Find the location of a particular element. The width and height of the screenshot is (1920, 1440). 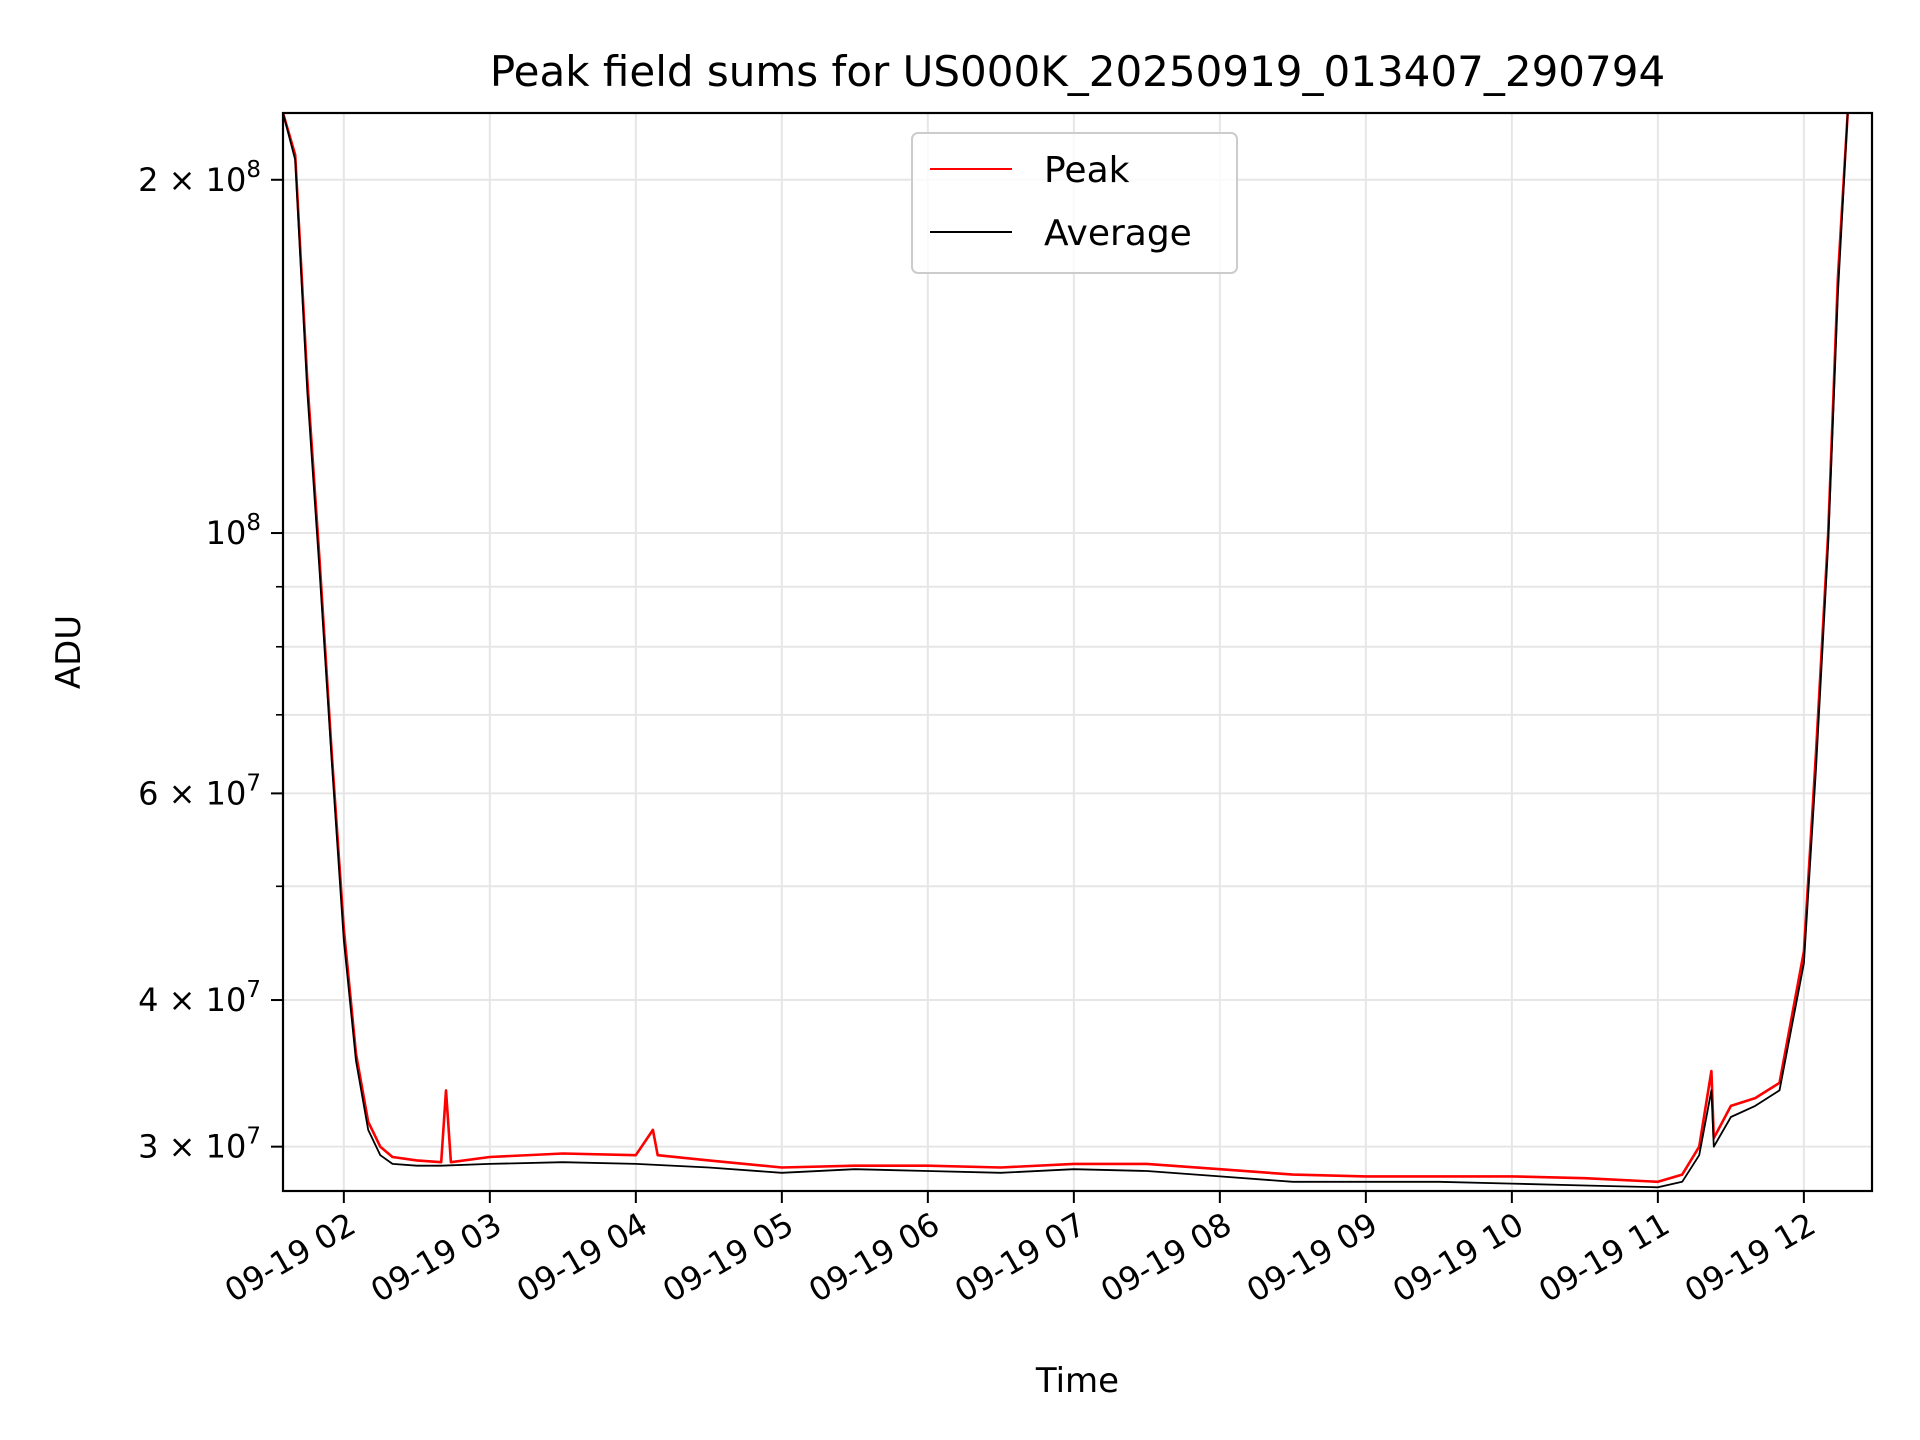

y-tick-label: 6 × 107 is located at coordinates (199, 791).